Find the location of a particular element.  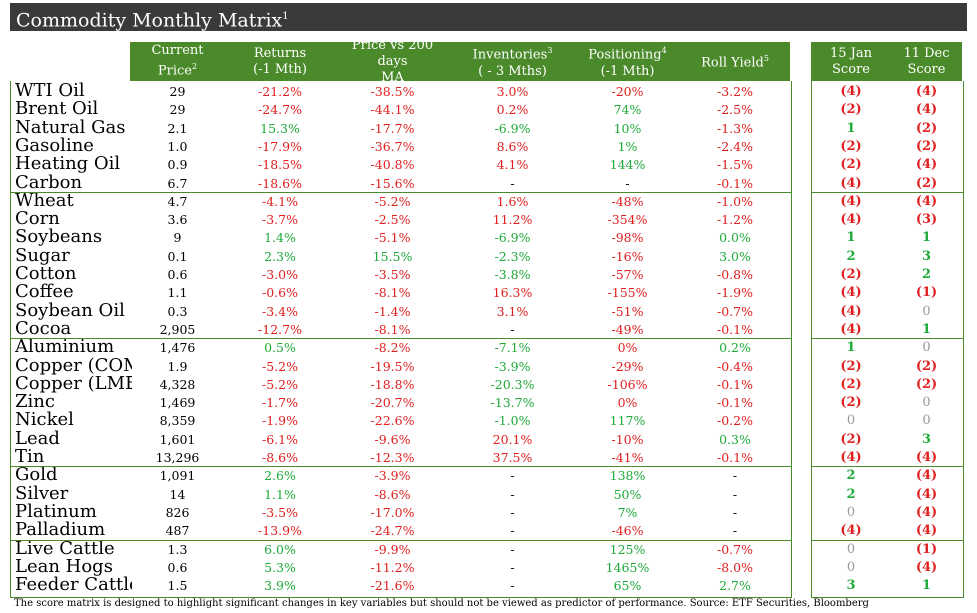

cell-positioning: -106% is located at coordinates (627, 384).